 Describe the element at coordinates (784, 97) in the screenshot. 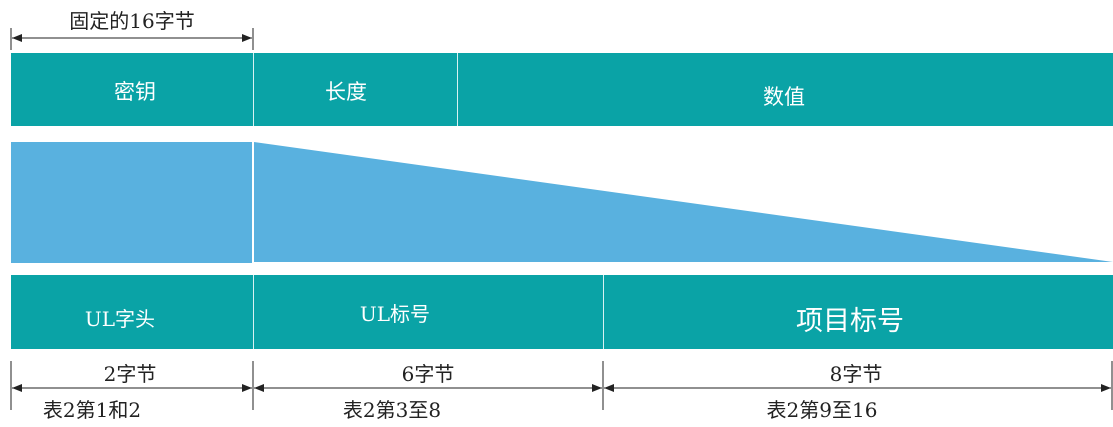

I see `value-label: 数值` at that location.